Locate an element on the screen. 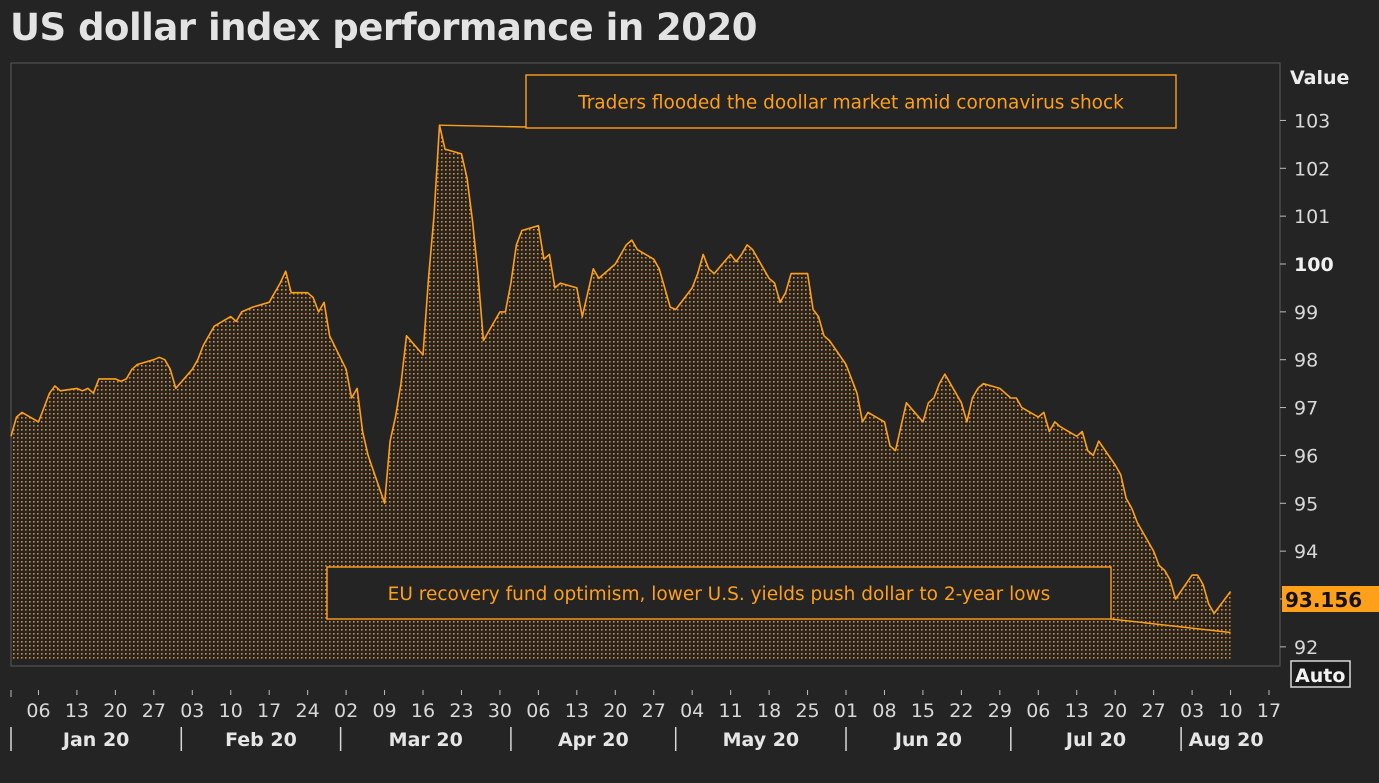  x-tick-label: 15 is located at coordinates (923, 711).